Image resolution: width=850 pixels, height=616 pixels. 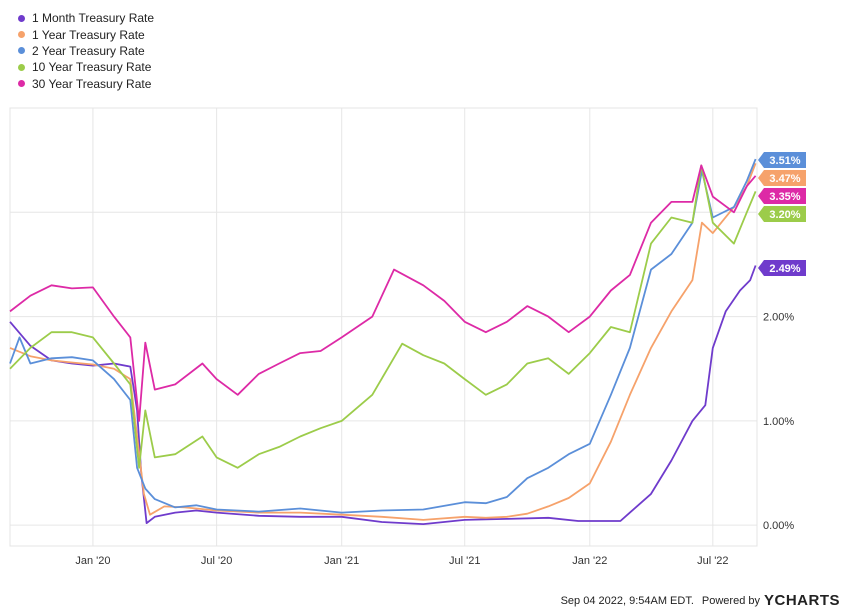 I want to click on legend-item-2-year: 2 Year Treasury Rate, so click(x=86, y=51).